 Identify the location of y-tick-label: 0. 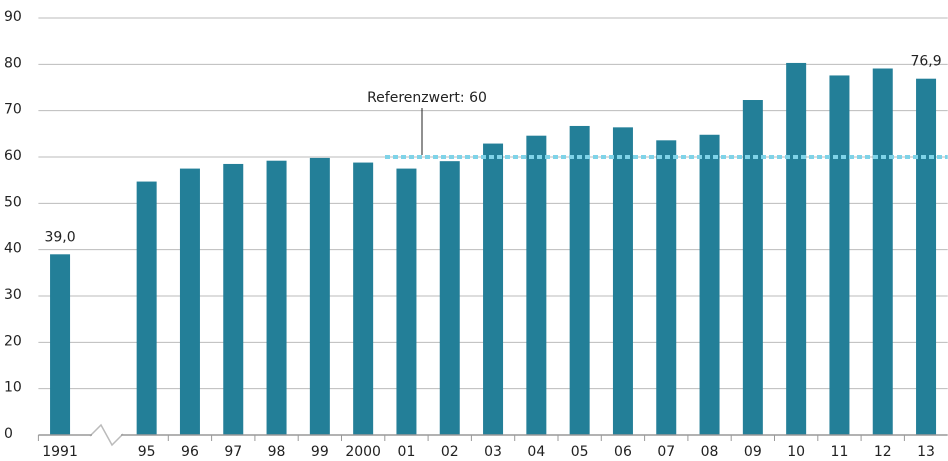
(8, 434).